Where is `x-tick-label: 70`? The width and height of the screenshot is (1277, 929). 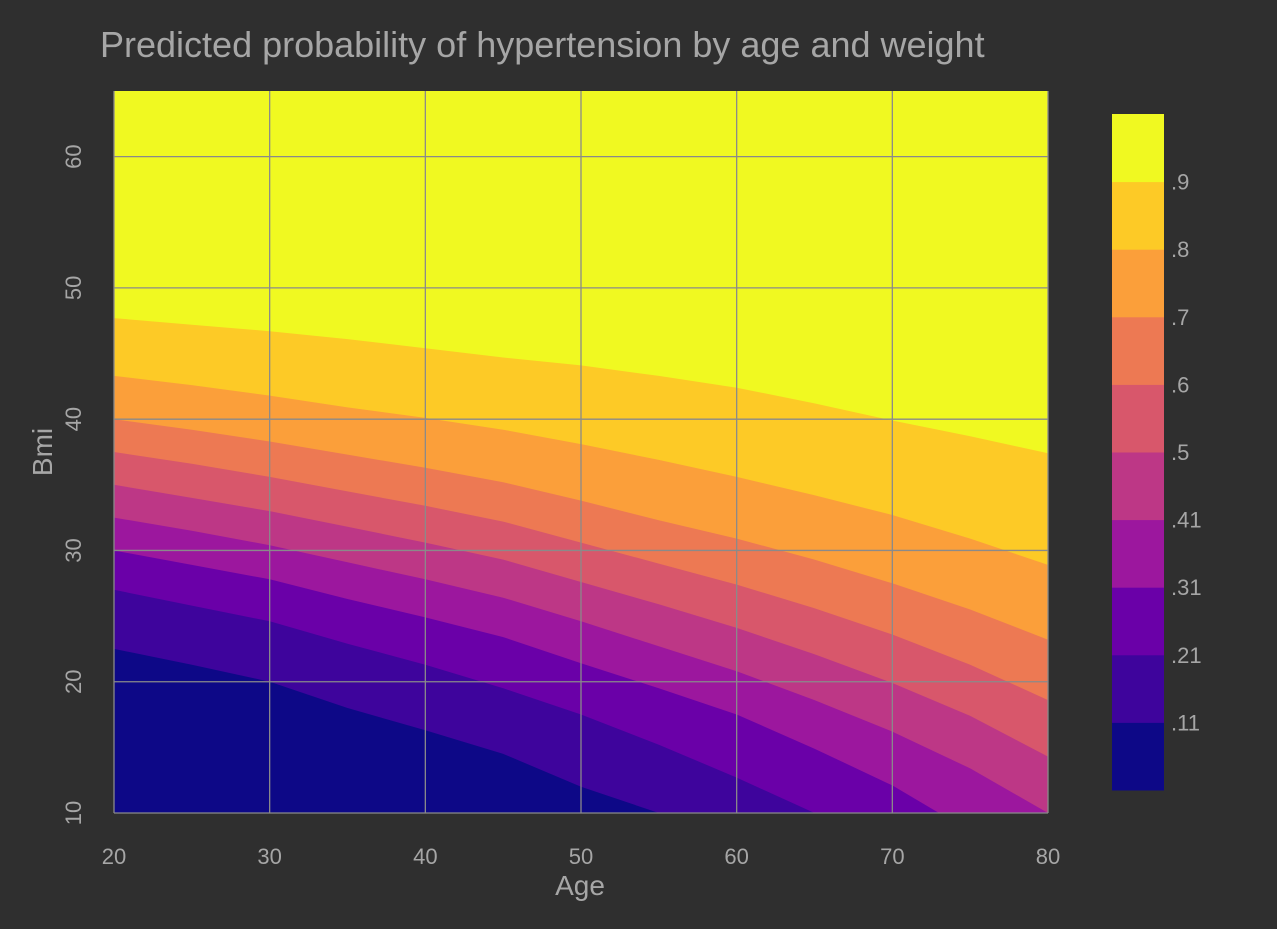
x-tick-label: 70 is located at coordinates (892, 856).